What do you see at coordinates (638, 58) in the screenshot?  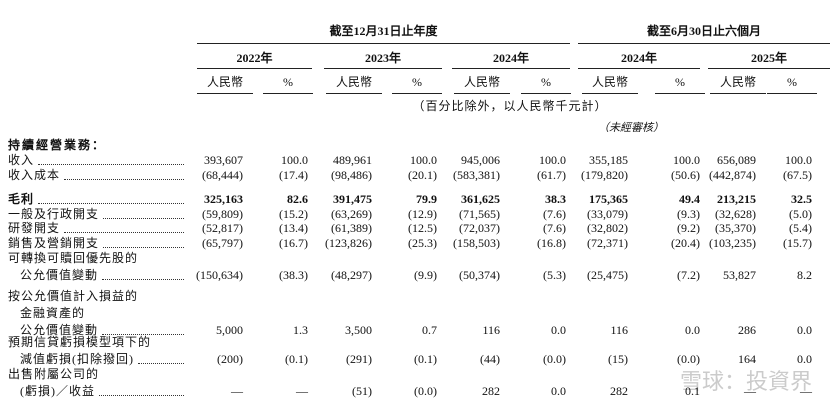 I see `year-header: 2024年` at bounding box center [638, 58].